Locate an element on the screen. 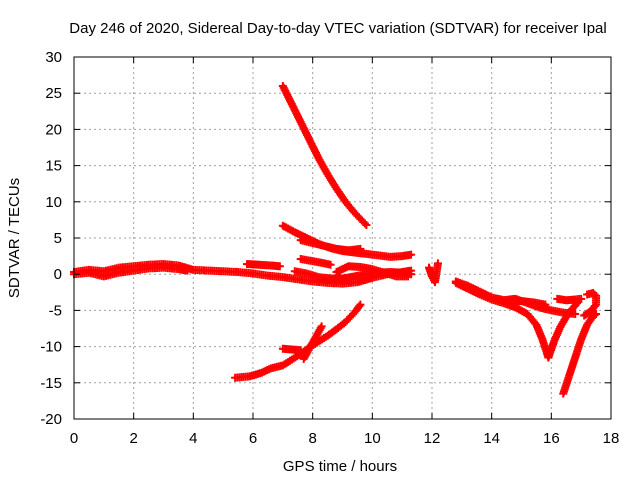 Image resolution: width=640 pixels, height=480 pixels. x-tick-label: 2 is located at coordinates (133, 438).